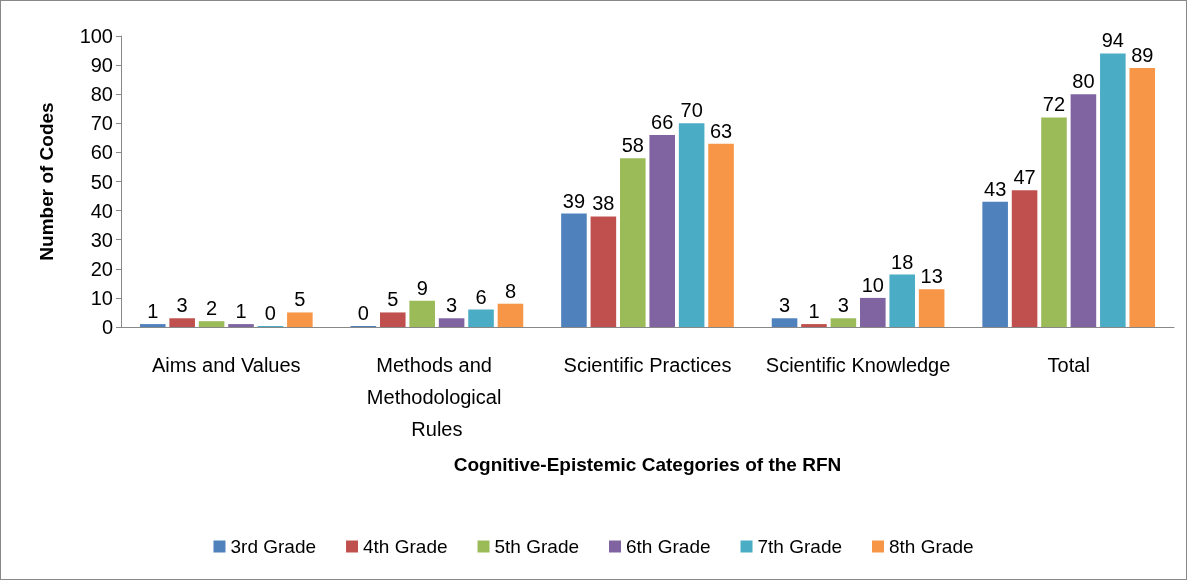  I want to click on x-tick-label: Scientific Knowledge, so click(858, 365).